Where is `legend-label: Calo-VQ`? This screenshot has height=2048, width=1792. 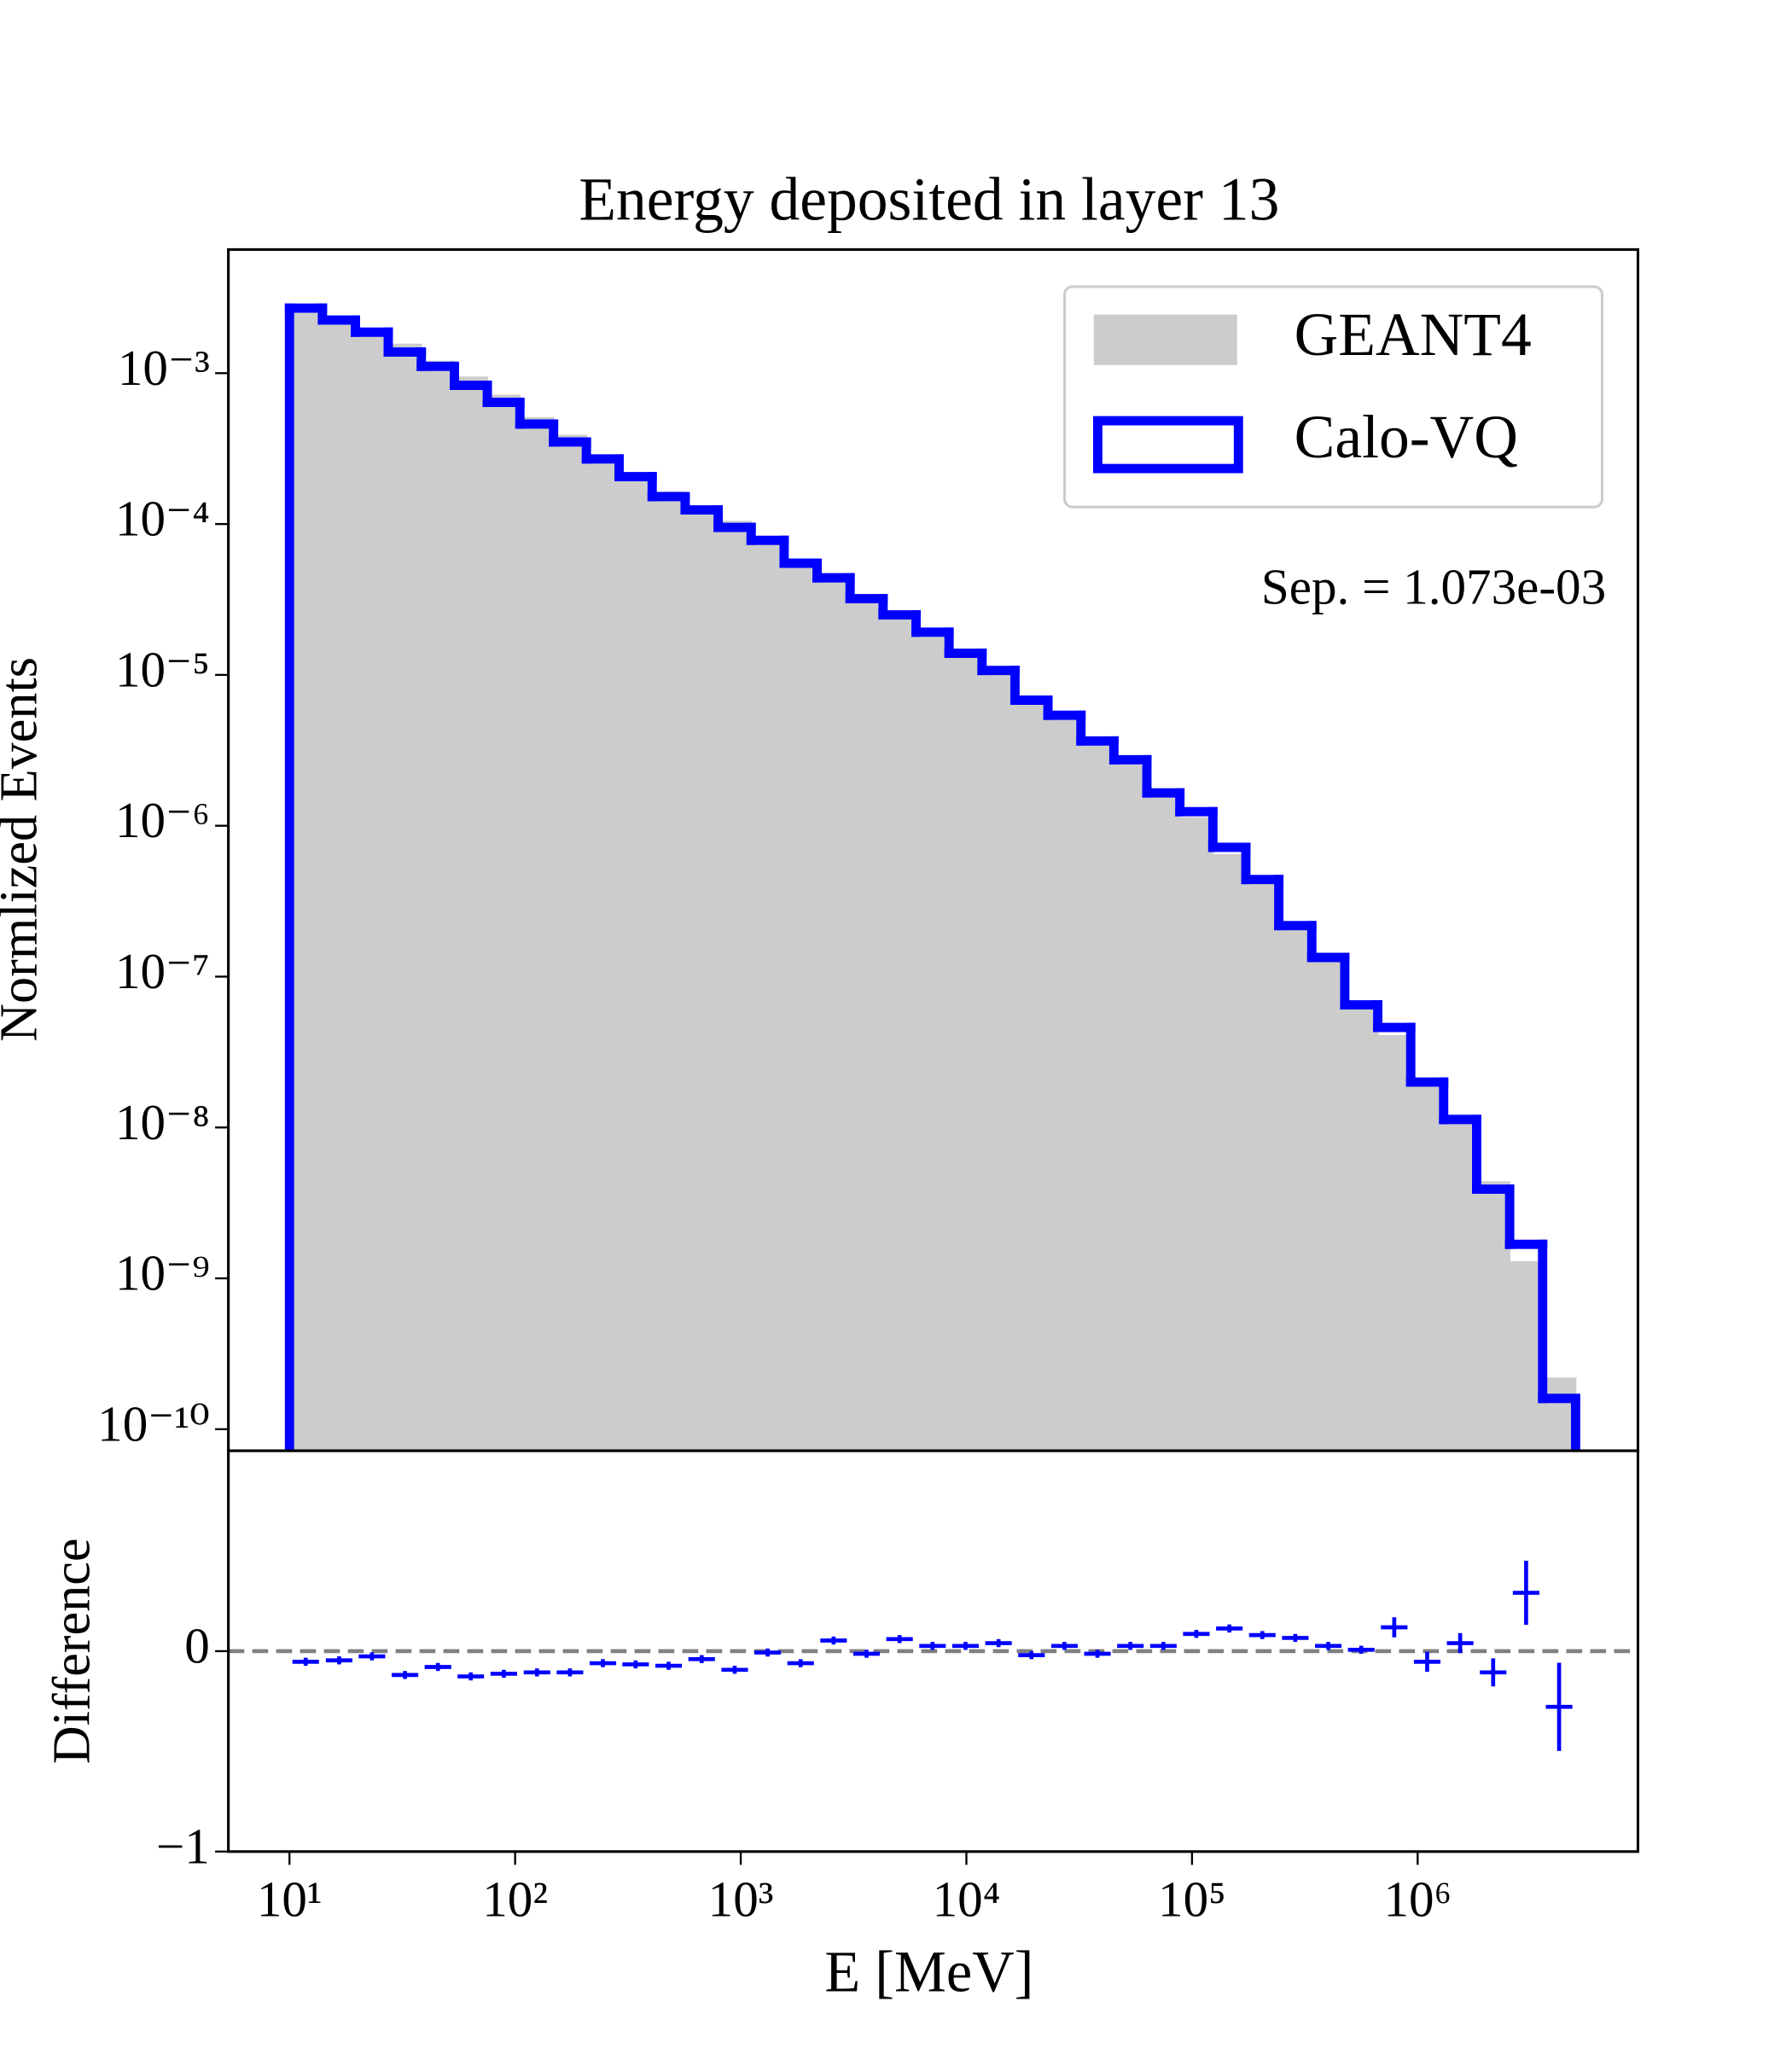
legend-label: Calo-VQ is located at coordinates (1406, 437).